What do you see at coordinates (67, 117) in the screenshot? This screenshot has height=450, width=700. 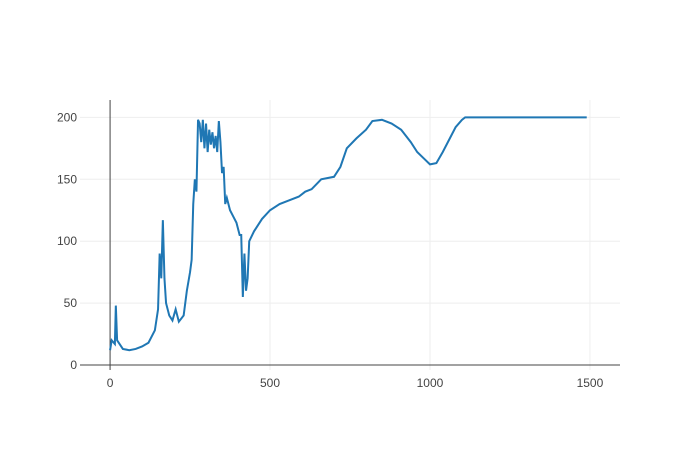 I see `y-tick-label: 200` at bounding box center [67, 117].